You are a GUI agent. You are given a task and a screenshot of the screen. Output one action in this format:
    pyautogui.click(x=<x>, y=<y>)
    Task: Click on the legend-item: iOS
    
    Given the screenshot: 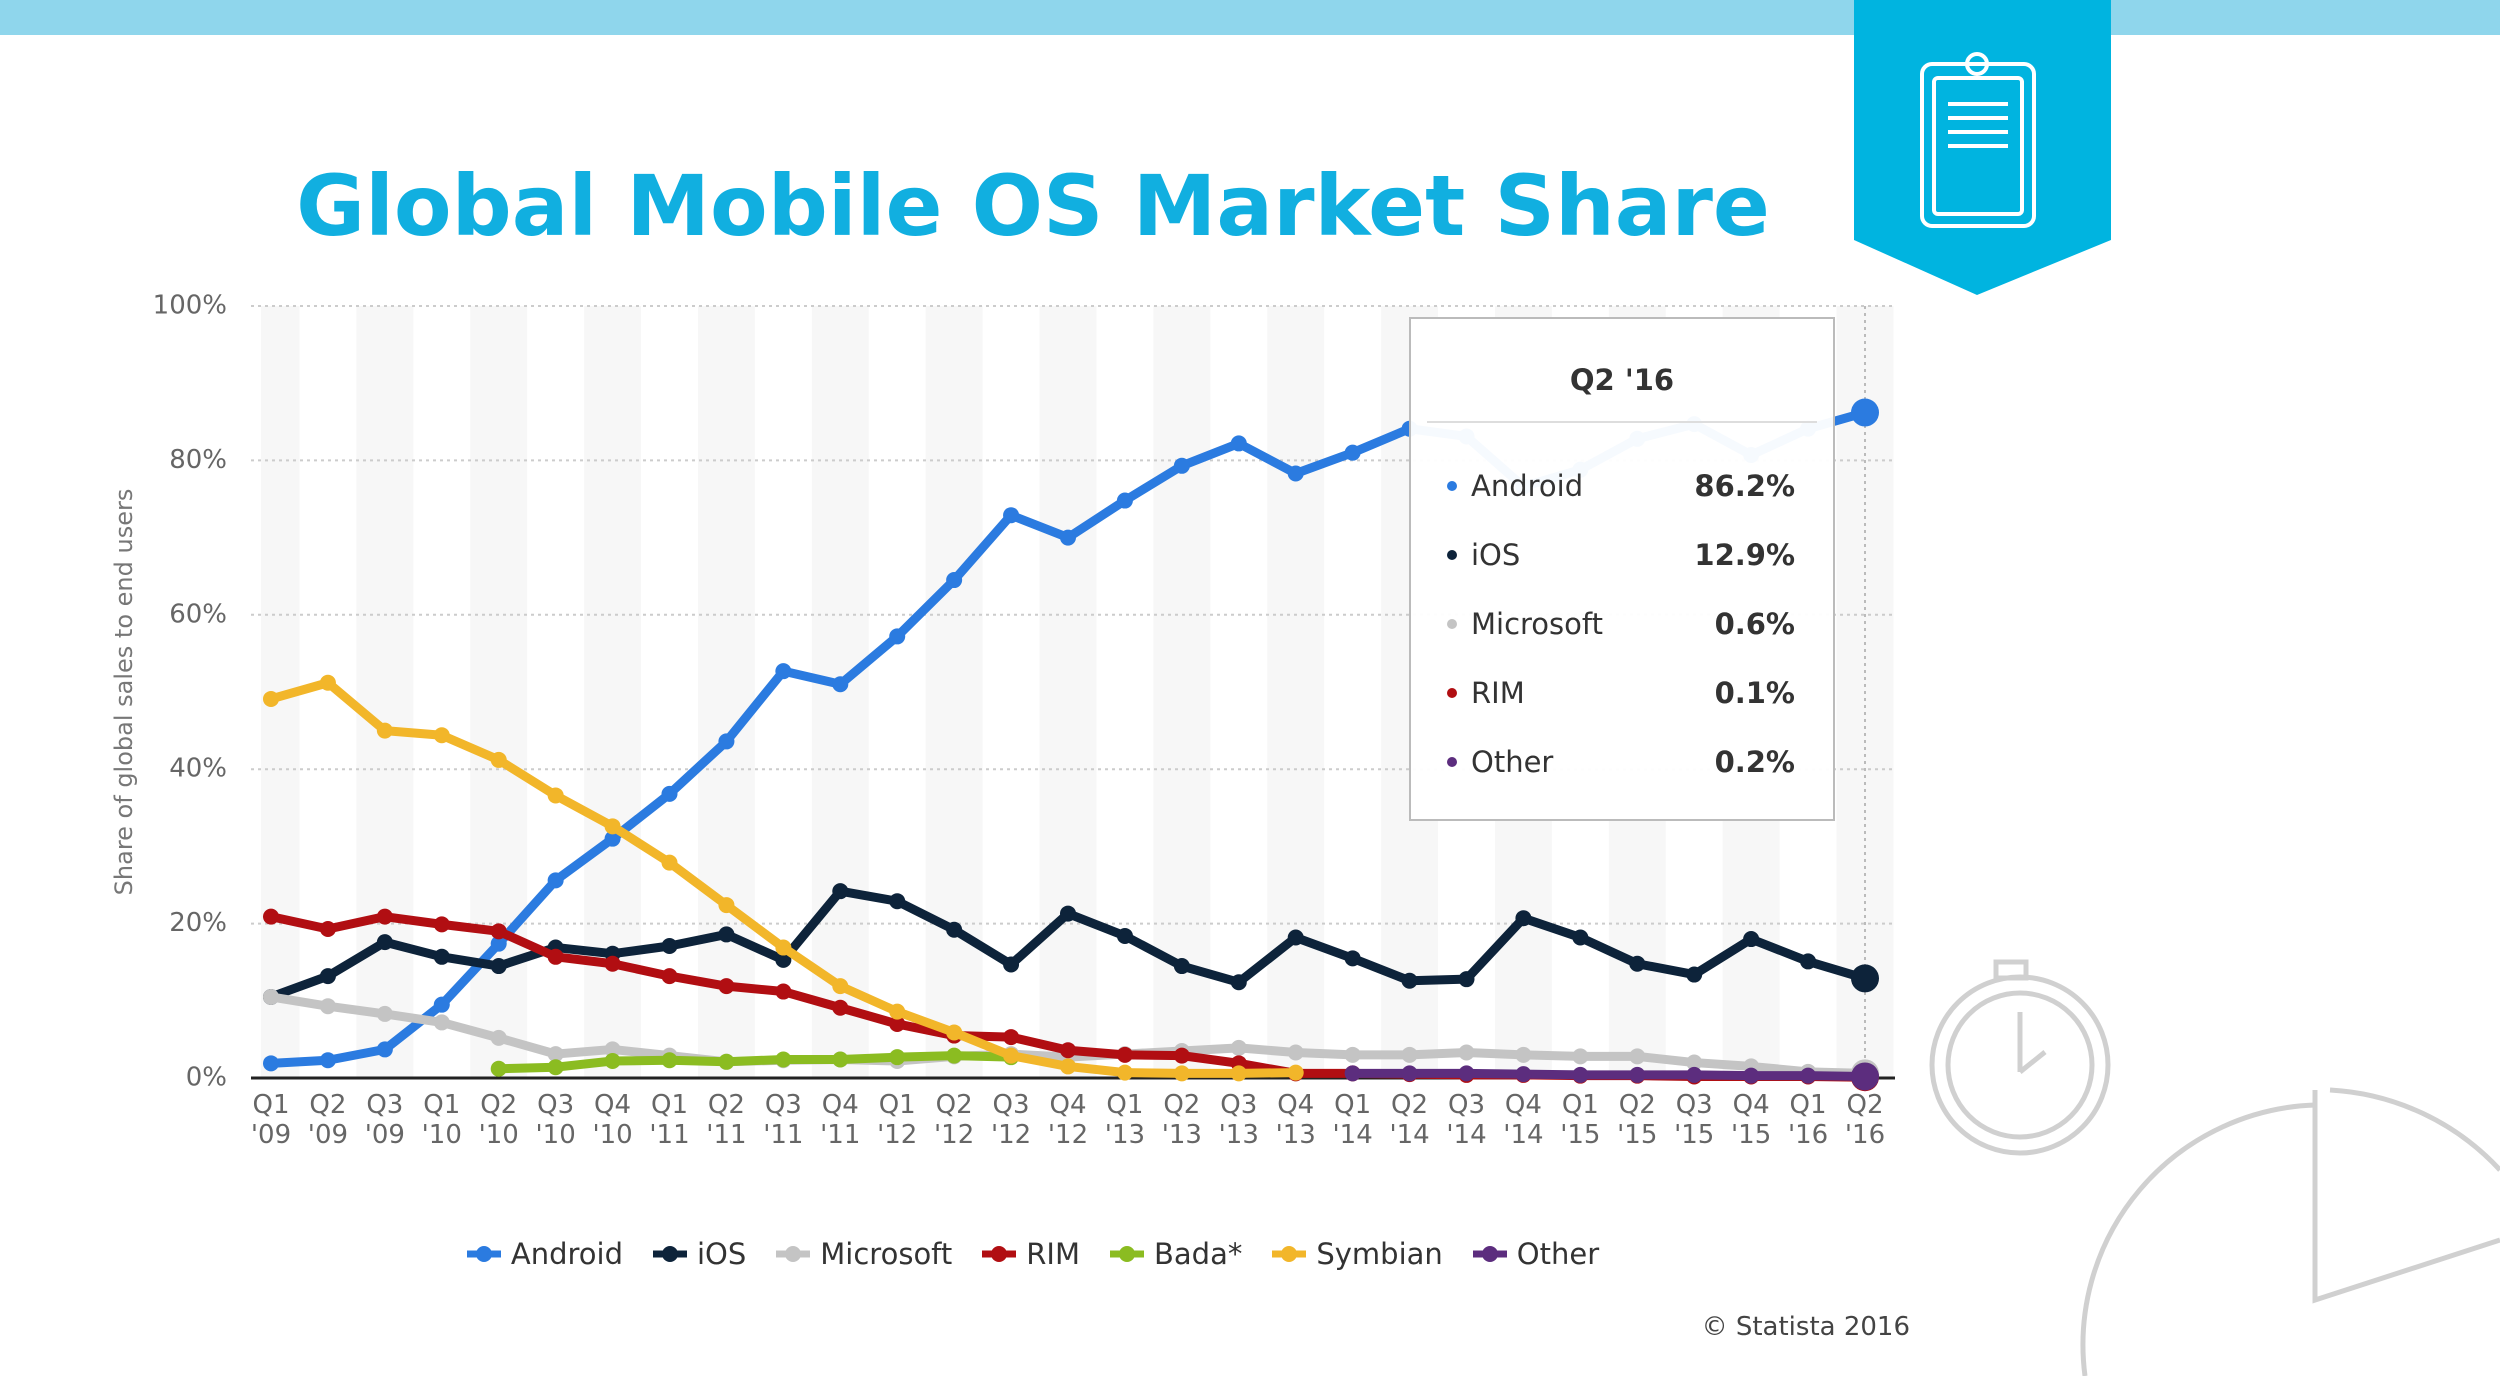 What is the action you would take?
    pyautogui.click(x=699, y=1254)
    